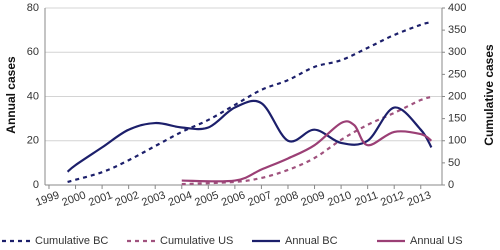  What do you see at coordinates (457, 119) in the screenshot?
I see `y2-tick-label: 150` at bounding box center [457, 119].